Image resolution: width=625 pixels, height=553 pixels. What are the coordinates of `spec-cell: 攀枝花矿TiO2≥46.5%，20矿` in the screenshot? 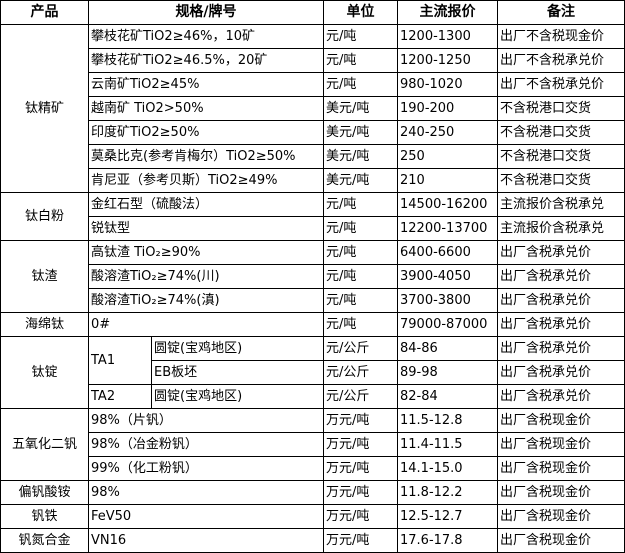 It's located at (206, 60).